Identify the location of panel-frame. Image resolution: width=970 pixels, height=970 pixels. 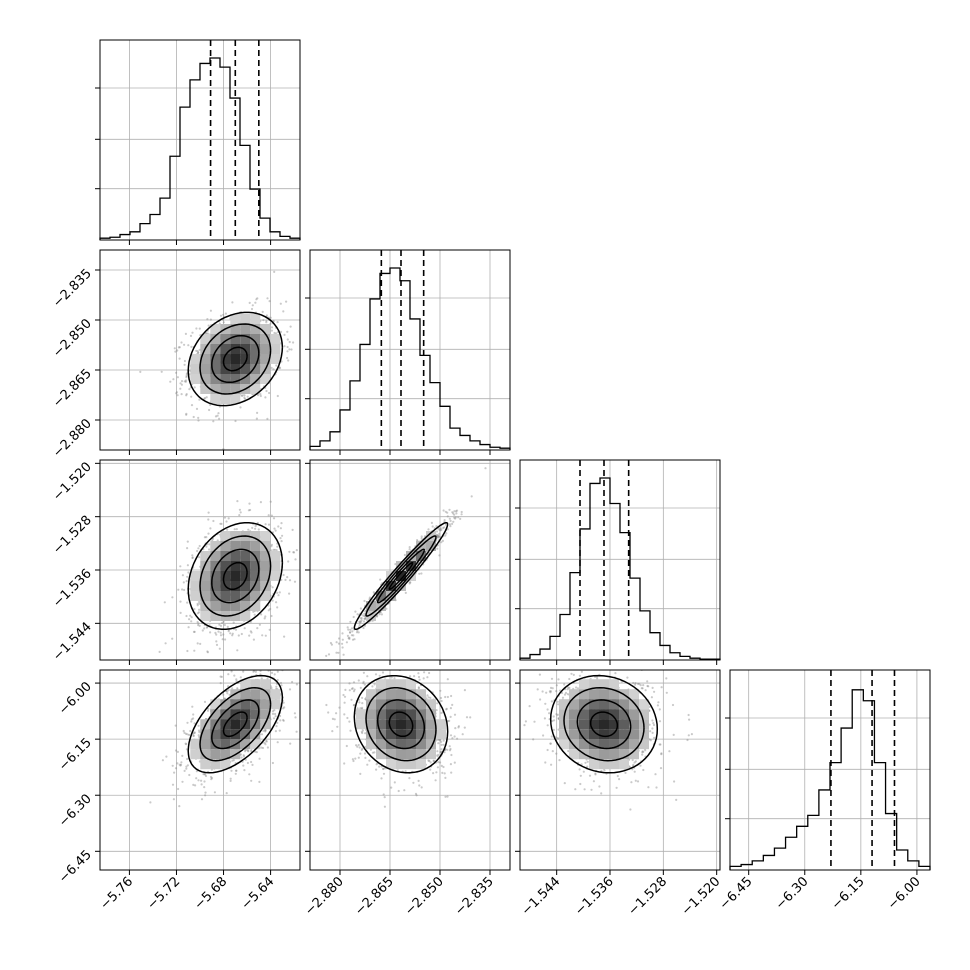
(410, 350).